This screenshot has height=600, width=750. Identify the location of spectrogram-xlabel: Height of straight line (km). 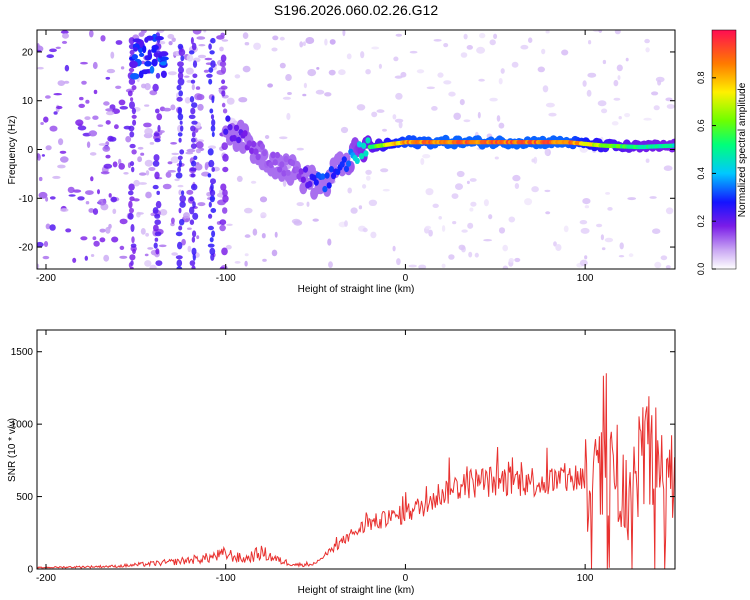
(356, 289).